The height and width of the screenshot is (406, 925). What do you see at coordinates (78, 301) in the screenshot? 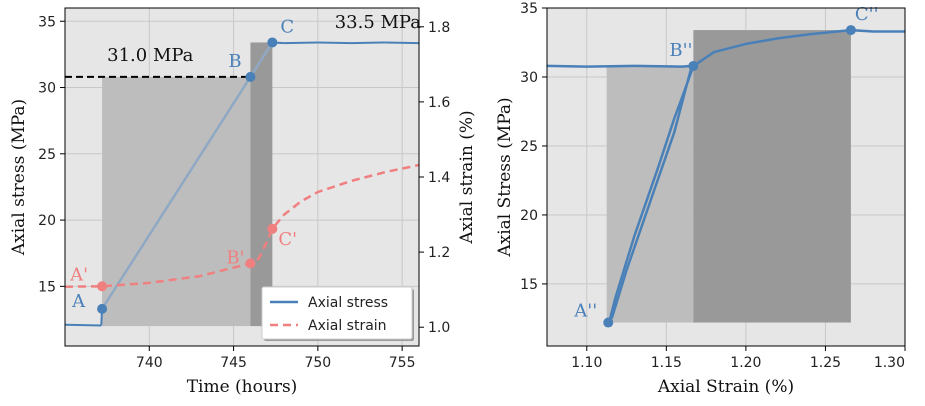
I see `marker-label: A` at bounding box center [78, 301].